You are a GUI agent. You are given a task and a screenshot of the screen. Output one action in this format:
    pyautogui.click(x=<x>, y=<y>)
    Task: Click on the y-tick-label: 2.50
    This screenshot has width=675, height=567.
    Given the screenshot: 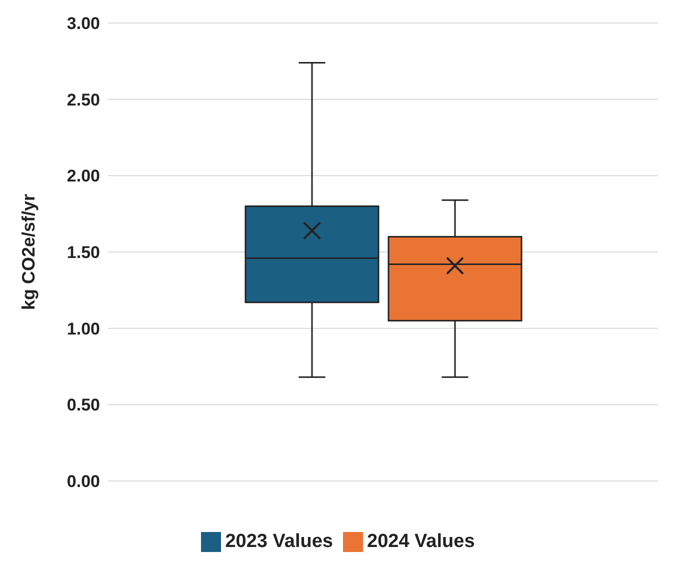 What is the action you would take?
    pyautogui.click(x=83, y=100)
    